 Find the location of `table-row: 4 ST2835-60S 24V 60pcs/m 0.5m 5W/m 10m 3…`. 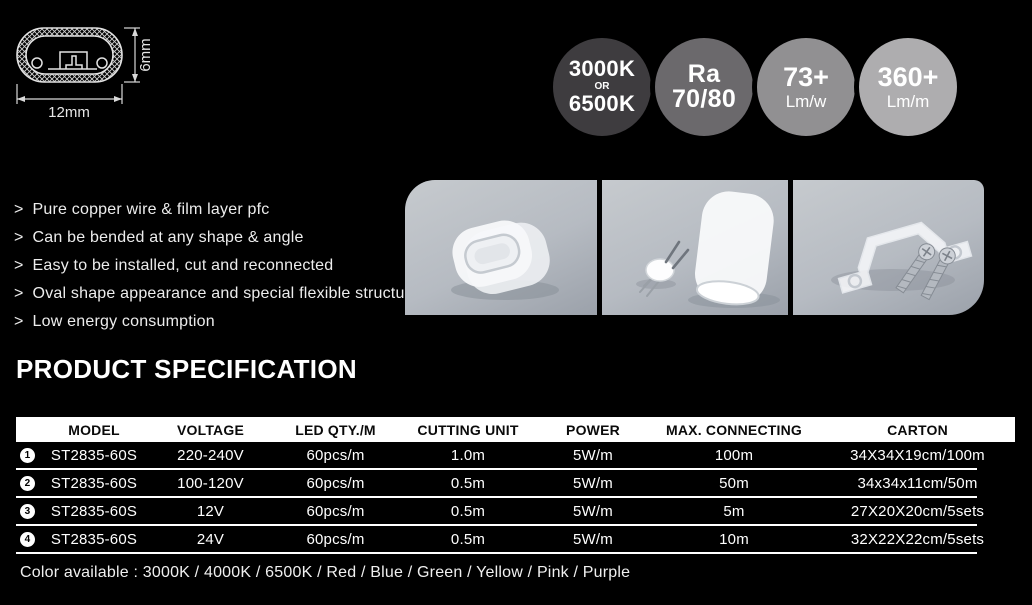

table-row: 4 ST2835-60S 24V 60pcs/m 0.5m 5W/m 10m 3… is located at coordinates (515, 539).